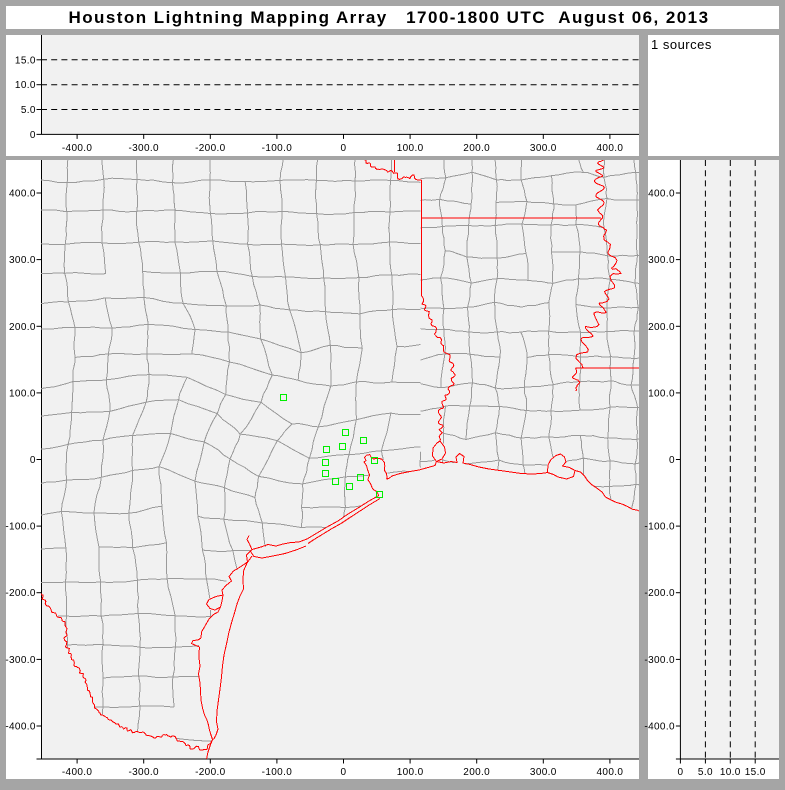 The height and width of the screenshot is (790, 785). What do you see at coordinates (681, 44) in the screenshot?
I see `svg-text: 1 sources` at bounding box center [681, 44].